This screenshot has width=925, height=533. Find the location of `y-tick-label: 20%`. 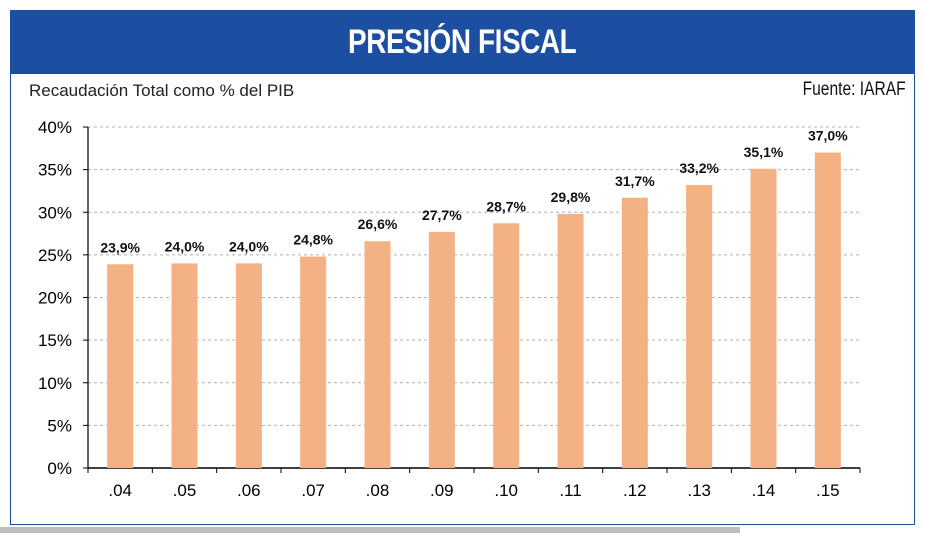

y-tick-label: 20% is located at coordinates (55, 298).